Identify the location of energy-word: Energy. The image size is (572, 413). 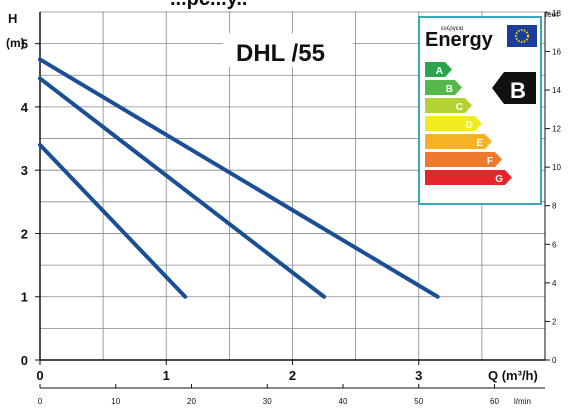
(459, 40).